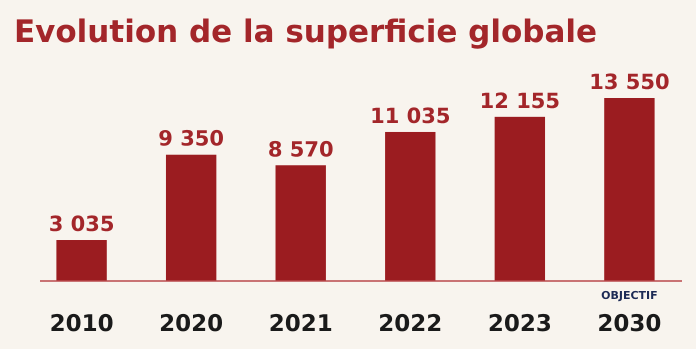  What do you see at coordinates (300, 324) in the screenshot?
I see `x-tick-label: 2021` at bounding box center [300, 324].